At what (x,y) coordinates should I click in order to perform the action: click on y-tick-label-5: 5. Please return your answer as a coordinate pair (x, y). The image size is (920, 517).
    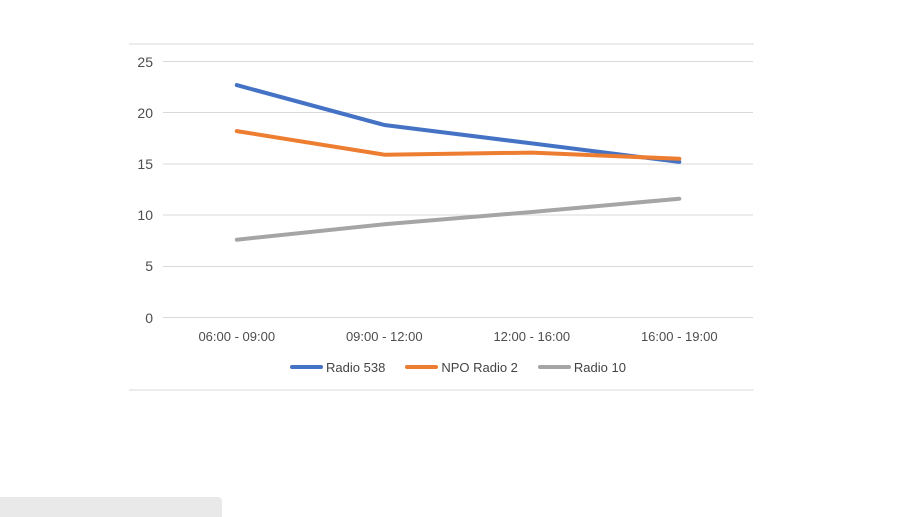
    Looking at the image, I should click on (149, 266).